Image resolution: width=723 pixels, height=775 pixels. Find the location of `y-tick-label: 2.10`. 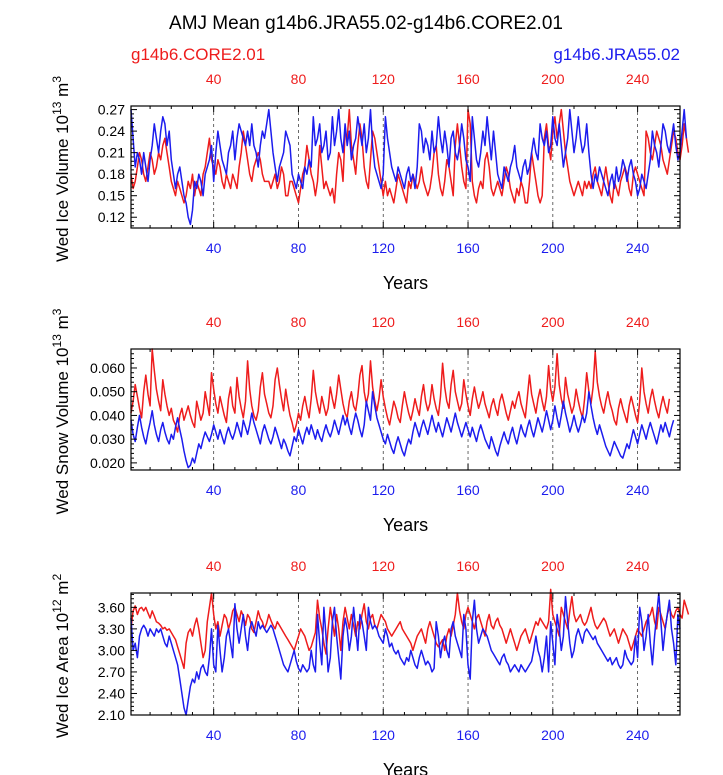

y-tick-label: 2.10 is located at coordinates (111, 715).